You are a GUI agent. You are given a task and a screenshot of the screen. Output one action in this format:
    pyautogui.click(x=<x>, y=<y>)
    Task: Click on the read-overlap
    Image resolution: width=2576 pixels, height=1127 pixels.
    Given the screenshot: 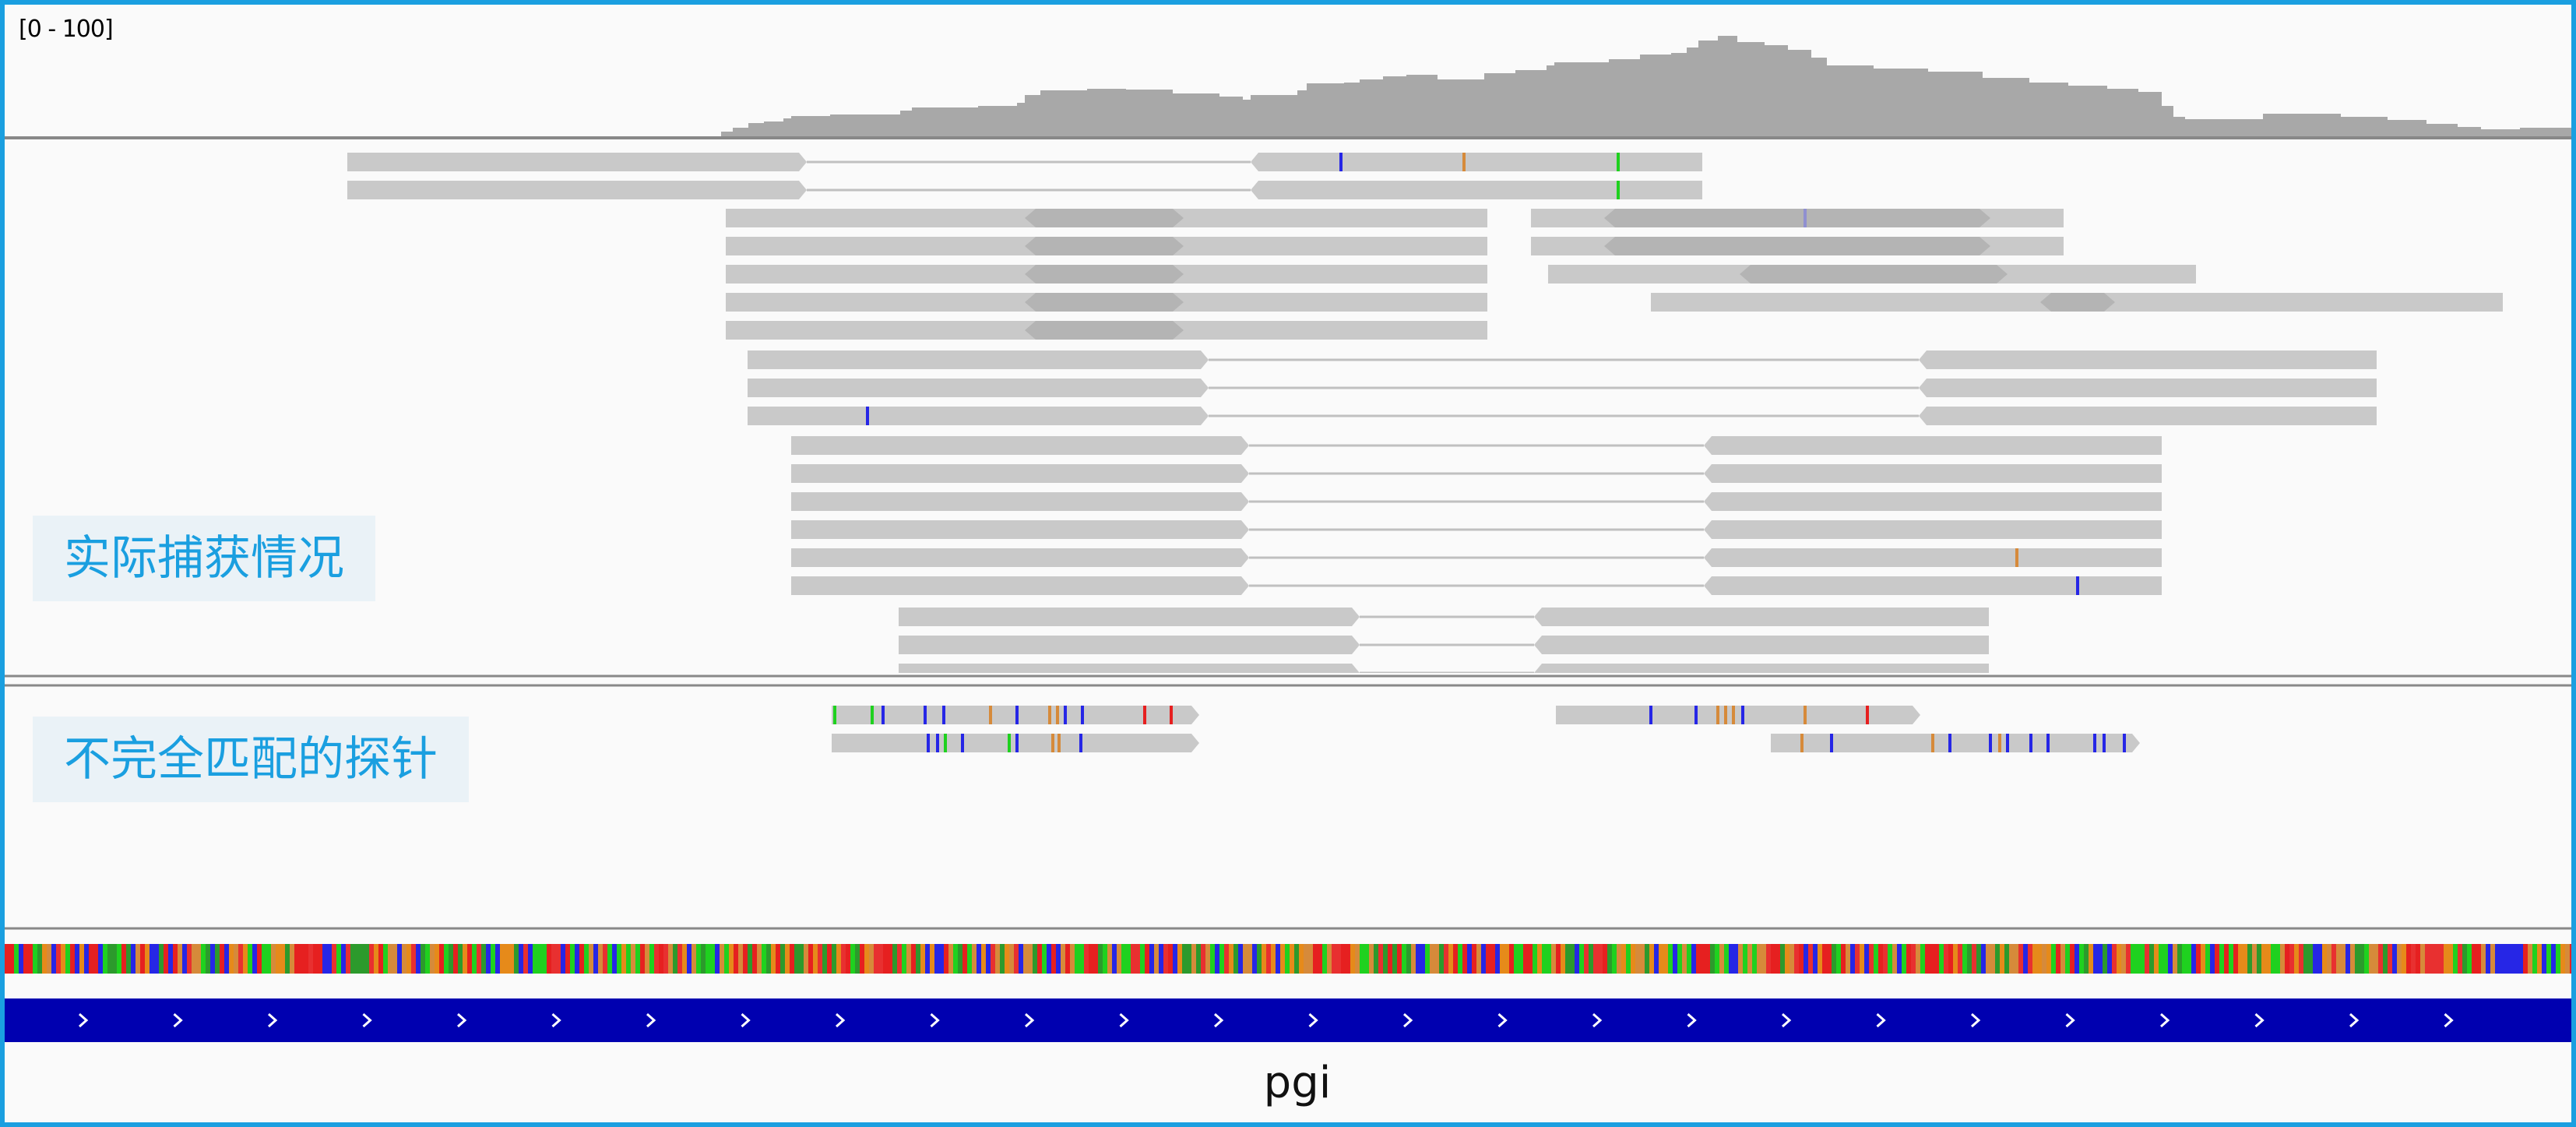 What is the action you would take?
    pyautogui.click(x=1104, y=274)
    